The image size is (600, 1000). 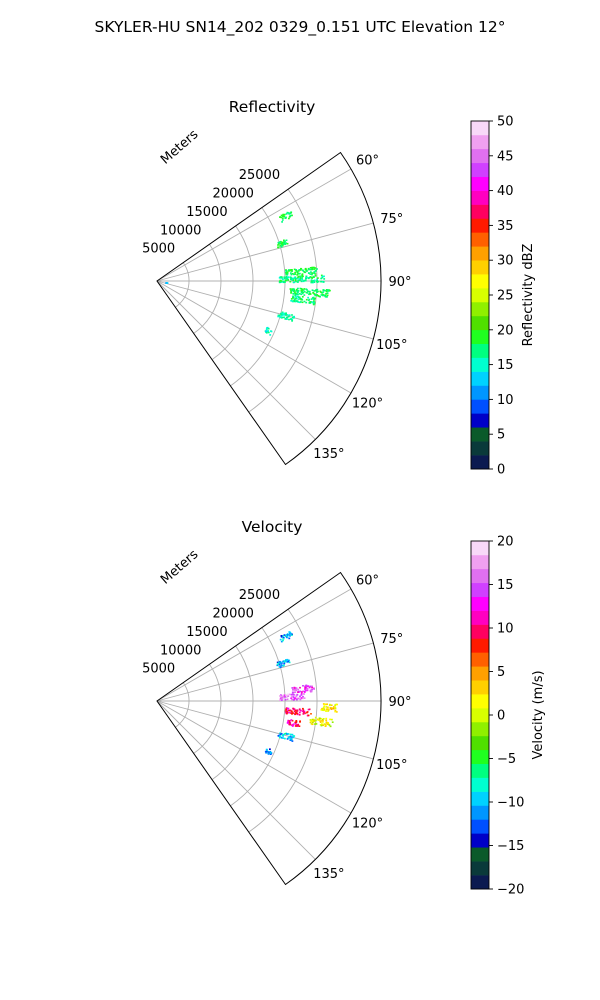 What do you see at coordinates (505, 226) in the screenshot?
I see `reflectivity-colorbar-tick-label: 35` at bounding box center [505, 226].